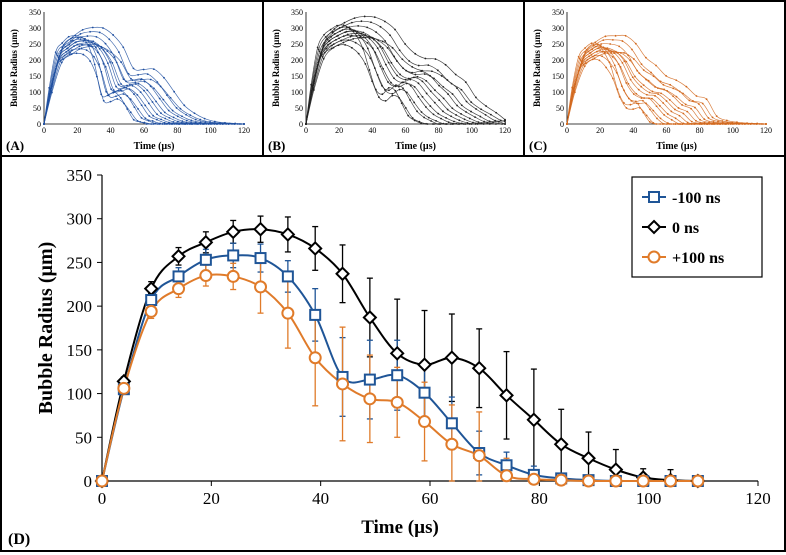 The height and width of the screenshot is (555, 786). Describe the element at coordinates (14, 68) in the screenshot. I see `y-axis-label: Bubble Radius (µm)` at that location.